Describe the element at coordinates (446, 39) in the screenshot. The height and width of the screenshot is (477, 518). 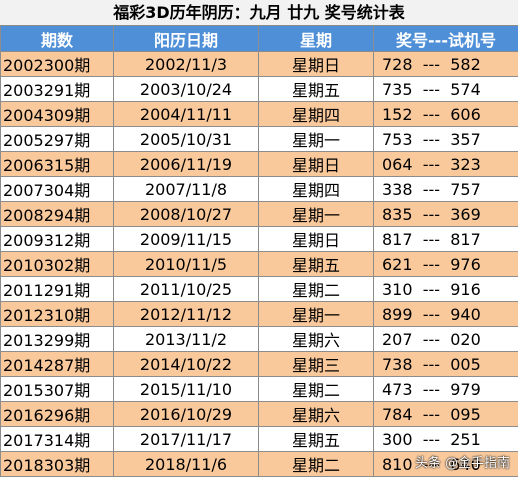
I see `header-draw: 奖号---试机号` at that location.